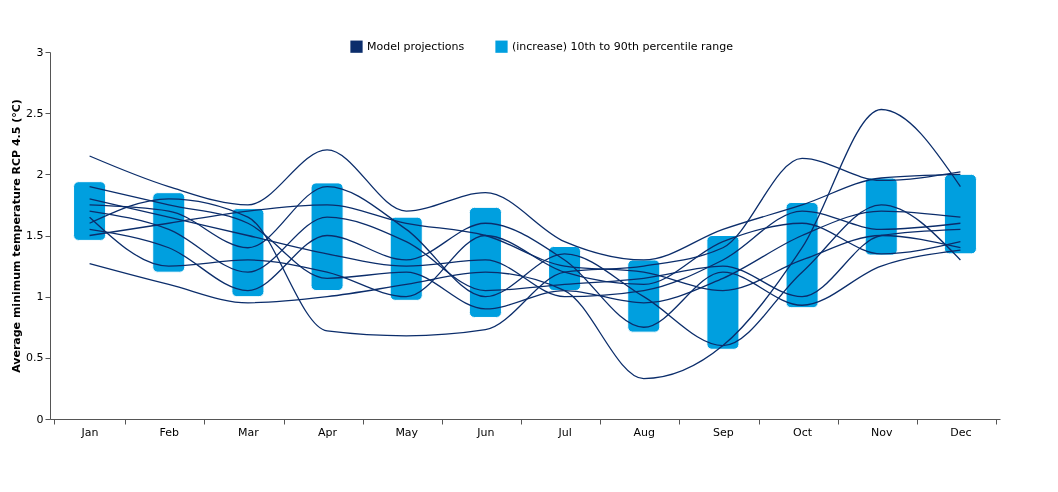 Image resolution: width=1058 pixels, height=492 pixels. I want to click on legend-label: (increase) 10th to 90th percentile range, so click(623, 46).